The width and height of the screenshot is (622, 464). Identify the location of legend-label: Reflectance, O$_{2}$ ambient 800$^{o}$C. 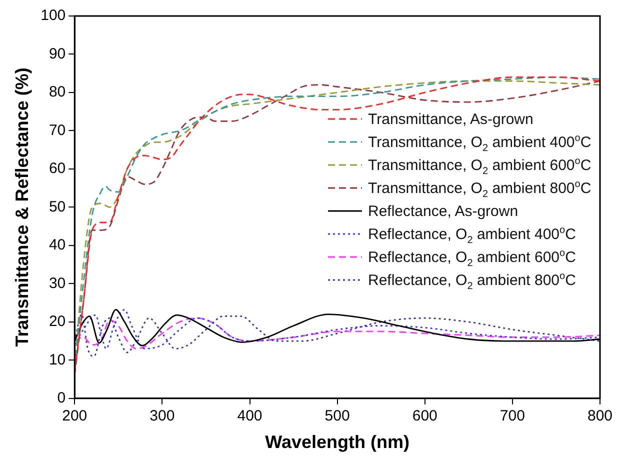
(472, 281).